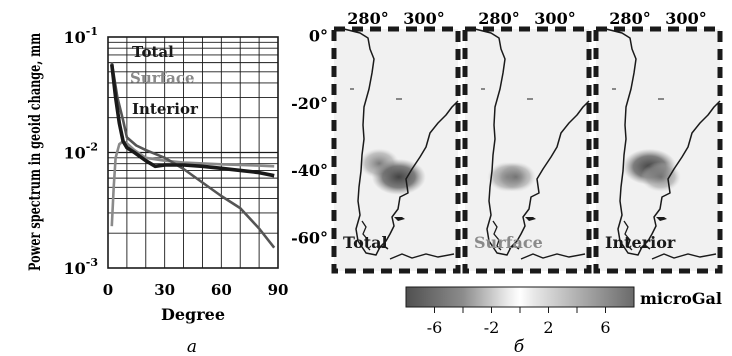  I want to click on series-lines, so click(193, 155).